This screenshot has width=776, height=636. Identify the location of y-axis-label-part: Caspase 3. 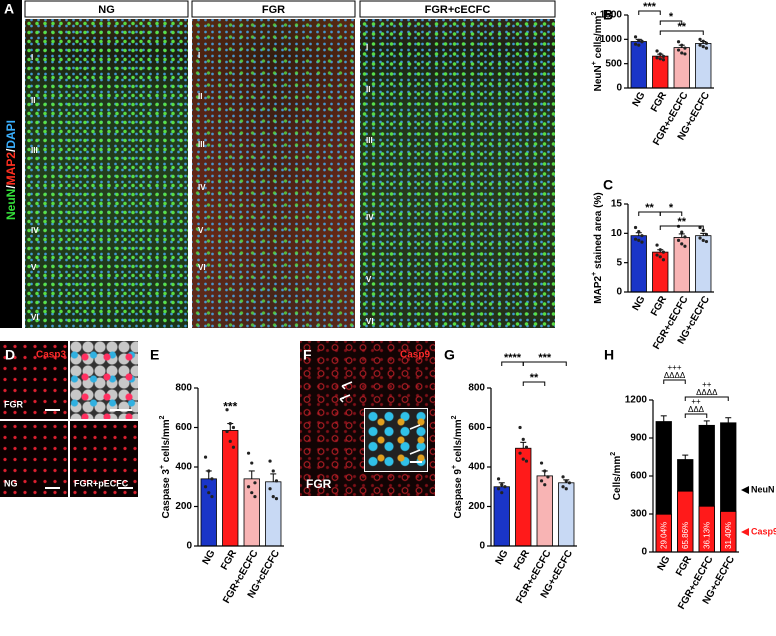
(166, 494).